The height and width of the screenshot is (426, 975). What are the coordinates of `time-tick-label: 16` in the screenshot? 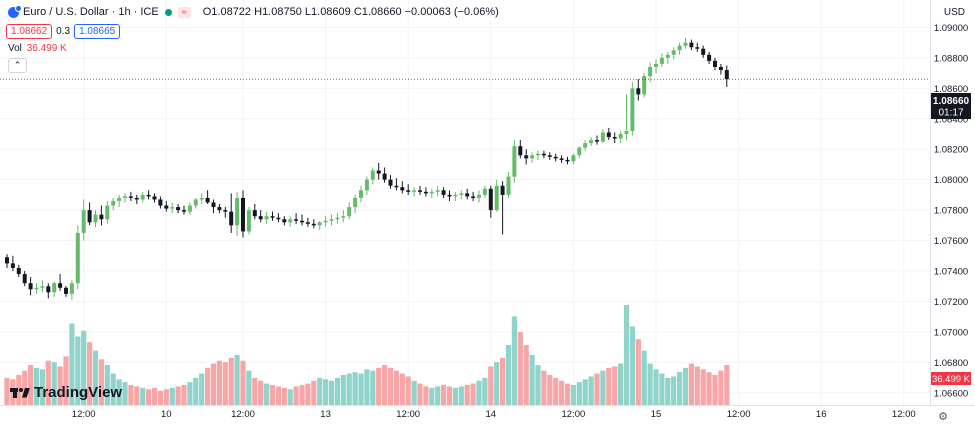 It's located at (821, 414).